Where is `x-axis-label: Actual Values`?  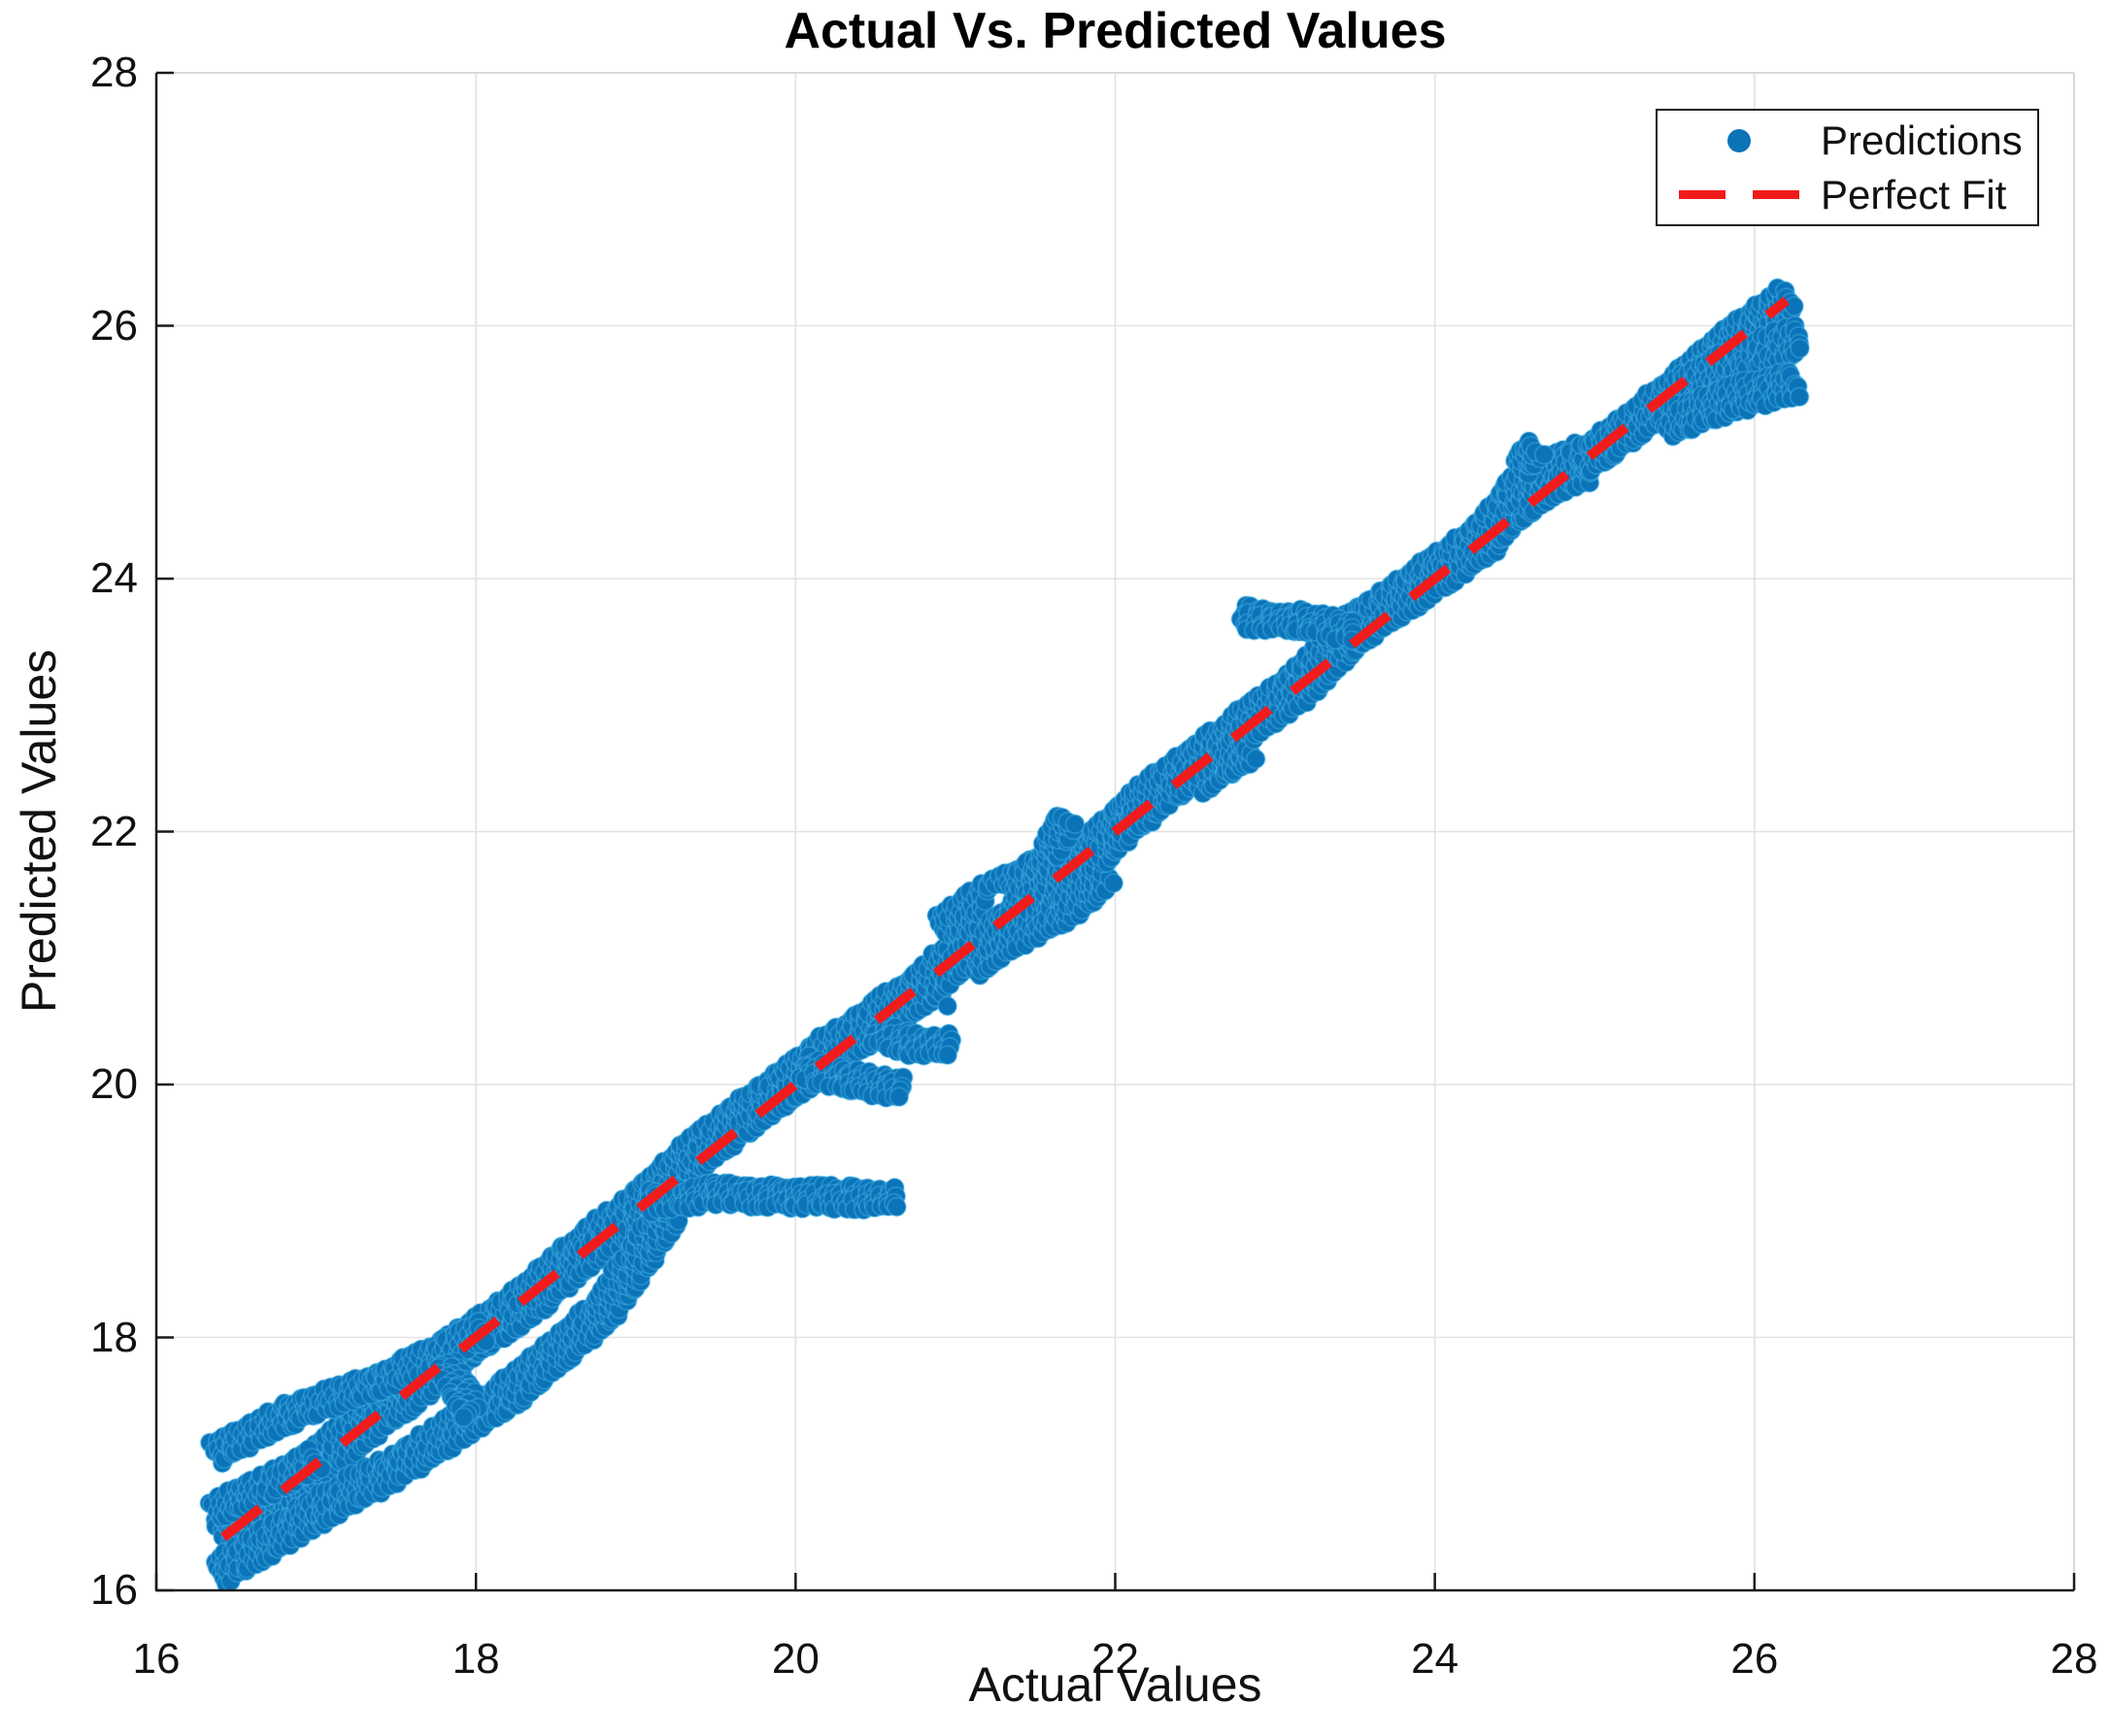
x-axis-label: Actual Values is located at coordinates (1115, 1685).